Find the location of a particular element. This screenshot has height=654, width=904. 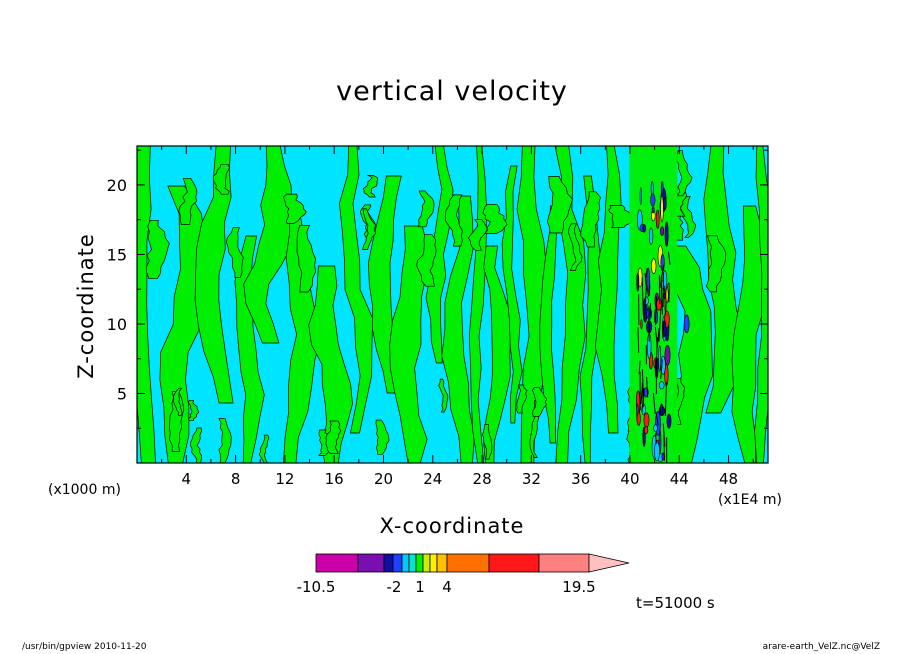

colorbar: -10.5 -2 1 4 19.5 is located at coordinates (463, 574).